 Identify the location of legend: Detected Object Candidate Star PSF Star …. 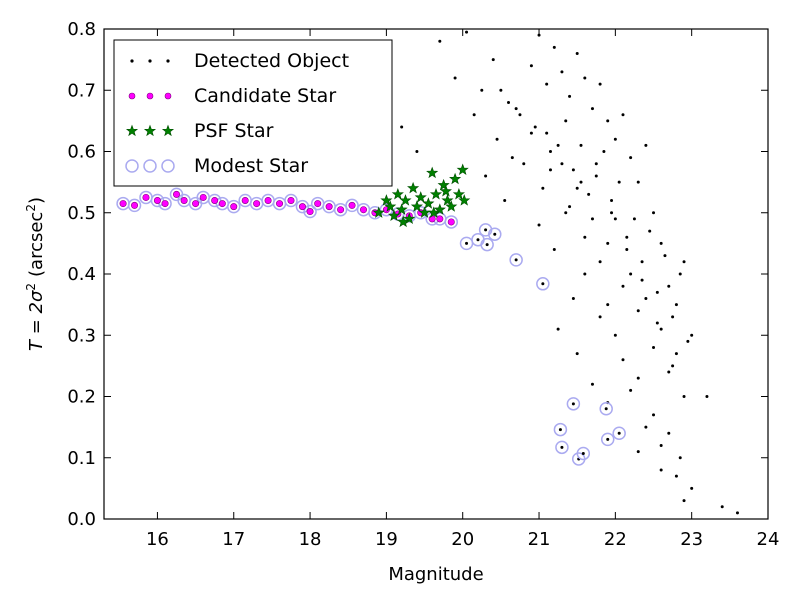
(253, 113).